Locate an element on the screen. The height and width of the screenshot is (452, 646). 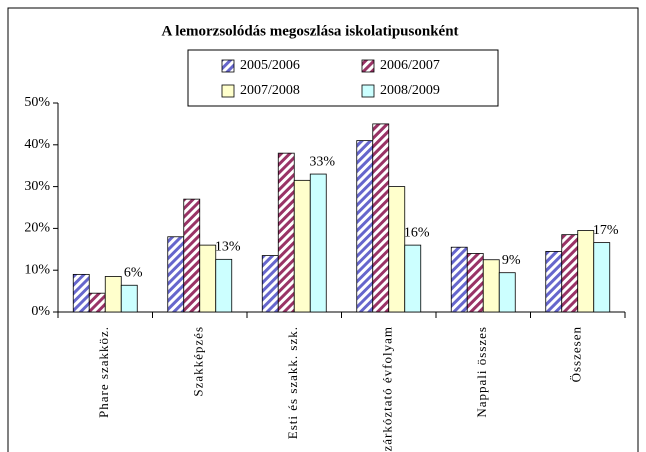
y-tick-label: 40% is located at coordinates (37, 144).